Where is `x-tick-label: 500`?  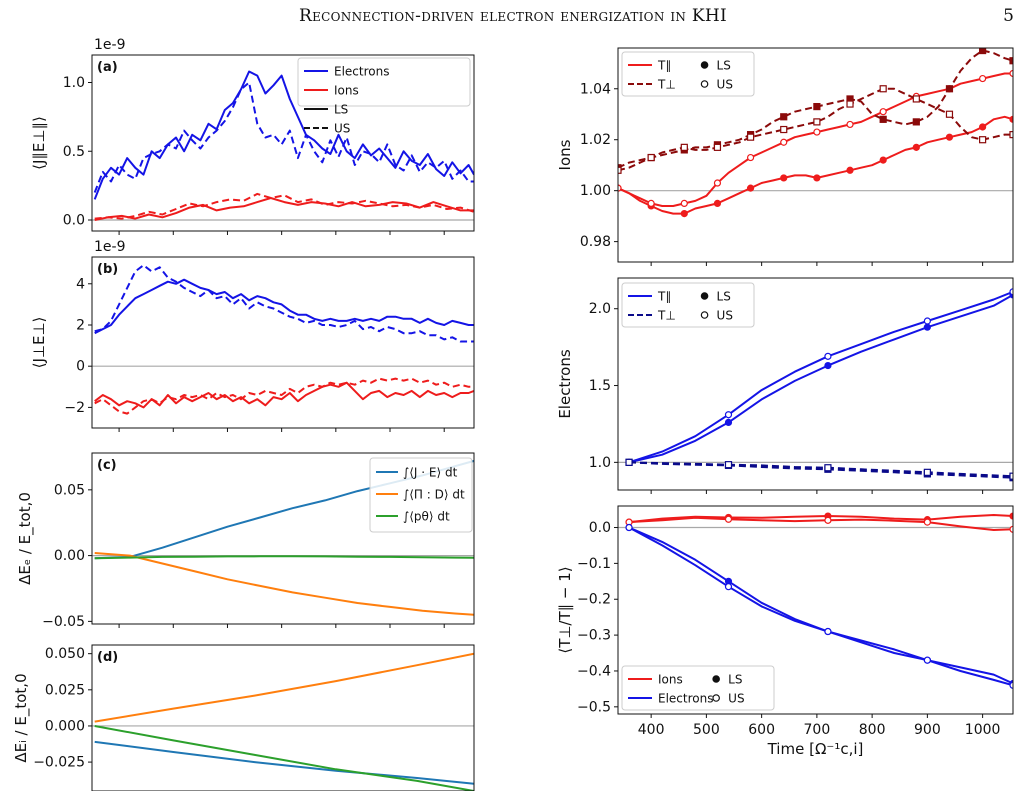
x-tick-label: 500 is located at coordinates (706, 730).